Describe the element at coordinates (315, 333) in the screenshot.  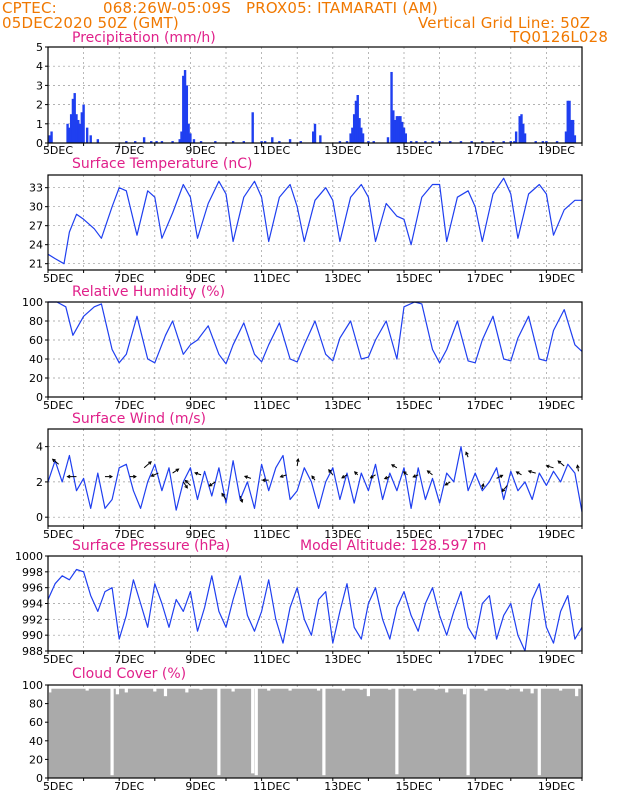
I see `series-line` at that location.